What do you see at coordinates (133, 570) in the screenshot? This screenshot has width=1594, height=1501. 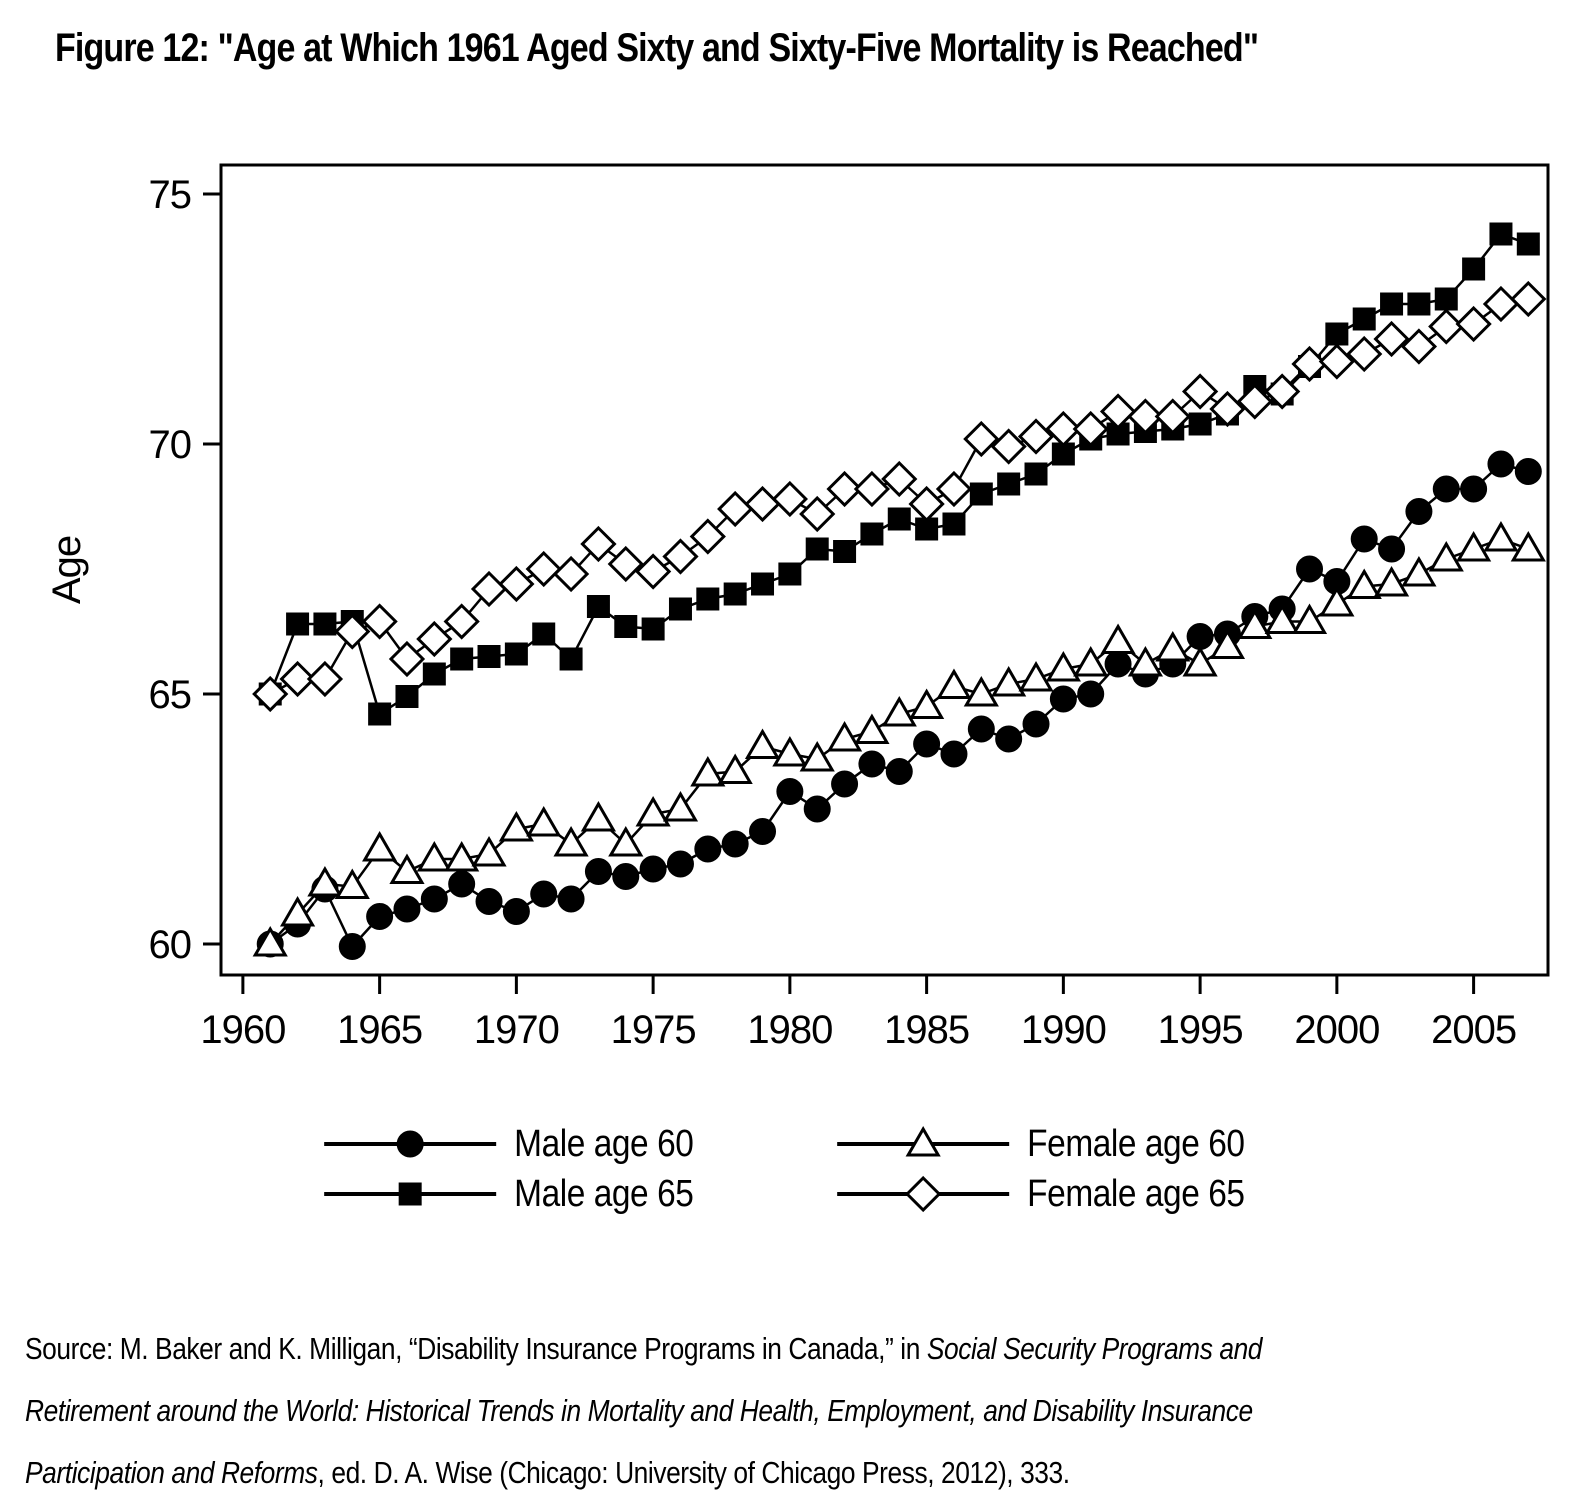 I see `y-axis: 60 65 70 75 Age` at bounding box center [133, 570].